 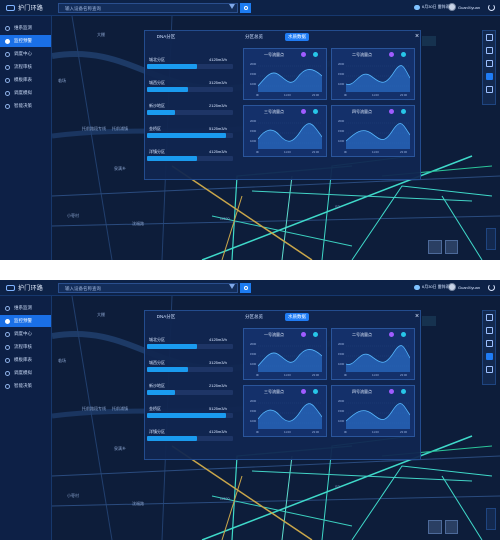 I want to click on x-tick: 11:00, so click(x=375, y=375).